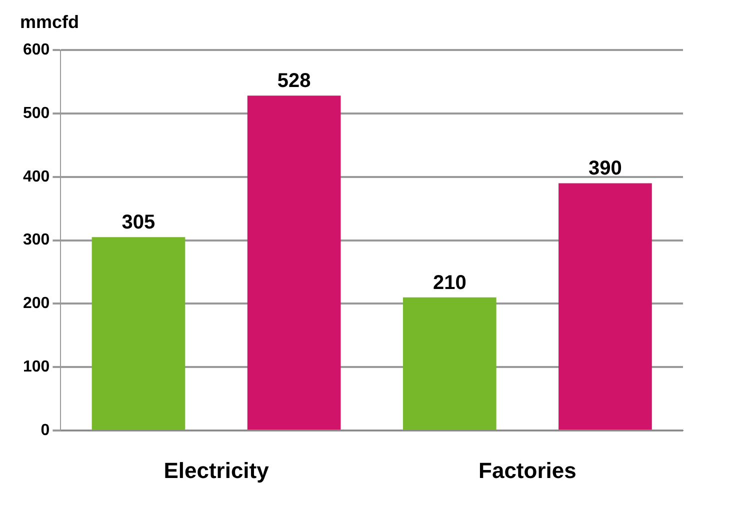 This screenshot has width=743, height=515. What do you see at coordinates (45, 431) in the screenshot?
I see `y-tick-label: 0` at bounding box center [45, 431].